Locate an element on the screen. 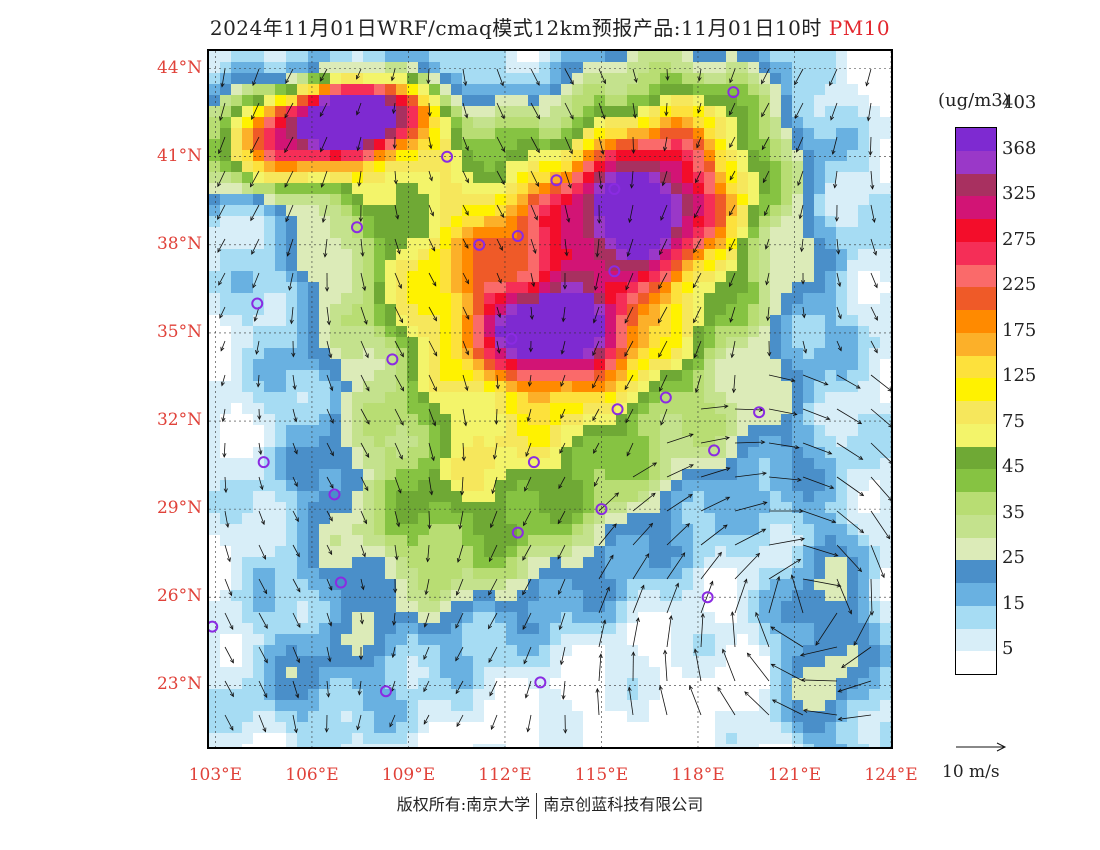 The image size is (1100, 850). latitude-label: 29°N is located at coordinates (179, 508).